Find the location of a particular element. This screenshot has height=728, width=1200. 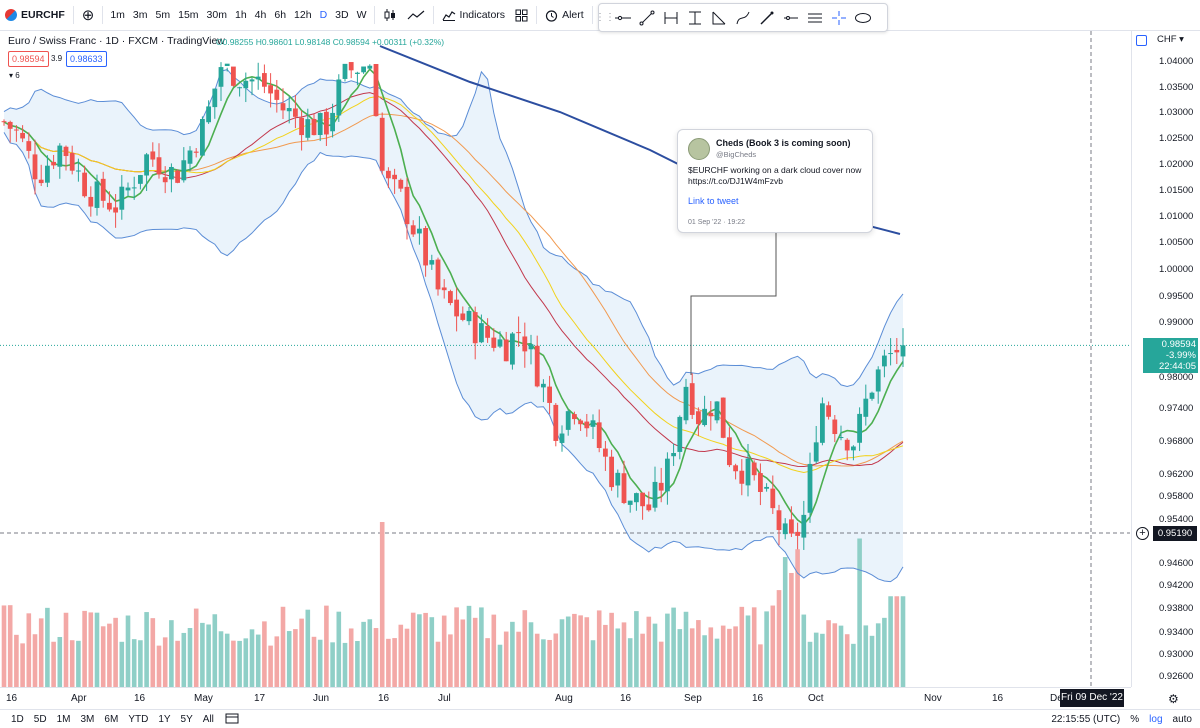

horizontal-ray-icon is located at coordinates (623, 17).